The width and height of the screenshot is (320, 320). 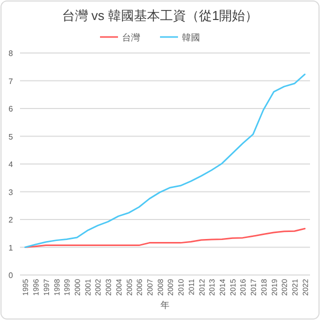 What do you see at coordinates (165, 238) in the screenshot?
I see `line-series` at bounding box center [165, 238].